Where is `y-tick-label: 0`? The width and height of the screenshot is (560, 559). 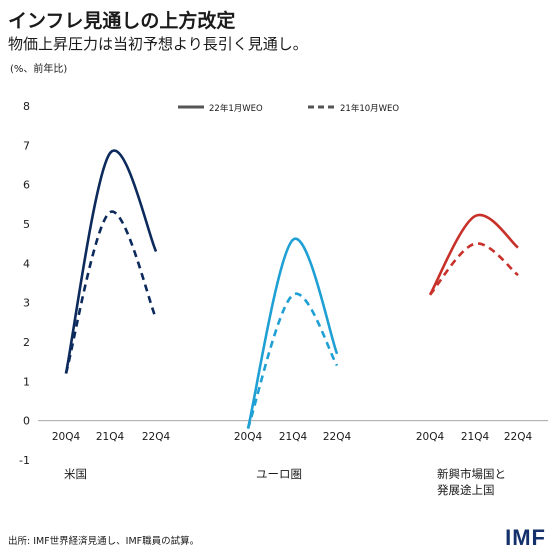 y-tick-label: 0 is located at coordinates (26, 421).